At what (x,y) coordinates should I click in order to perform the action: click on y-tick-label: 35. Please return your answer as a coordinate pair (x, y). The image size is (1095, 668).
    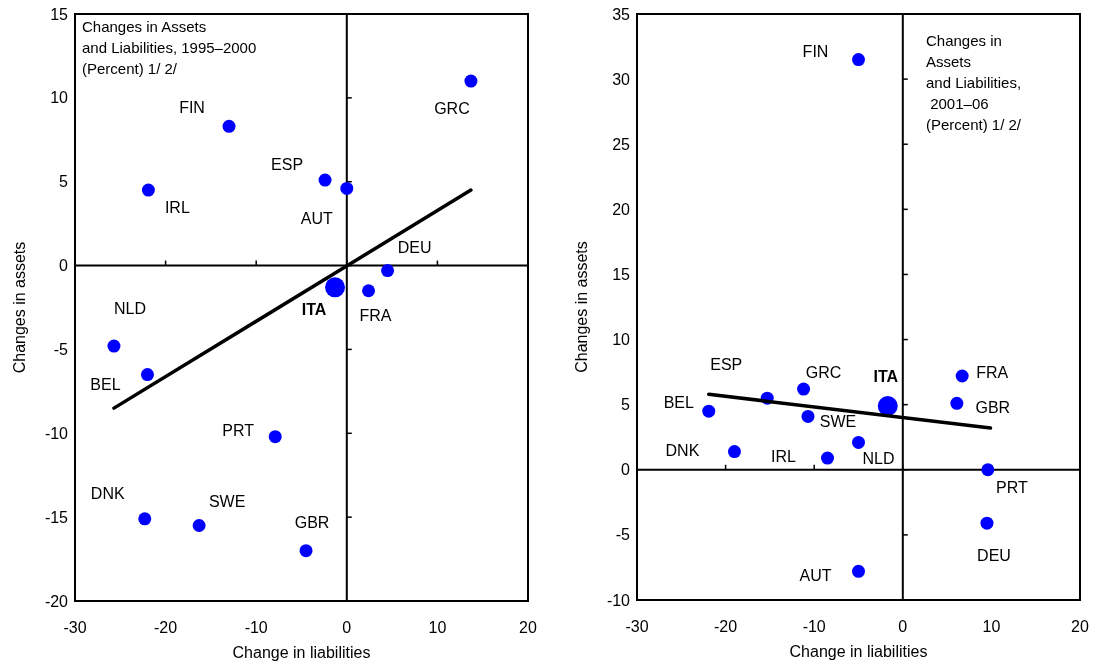
    Looking at the image, I should click on (621, 14).